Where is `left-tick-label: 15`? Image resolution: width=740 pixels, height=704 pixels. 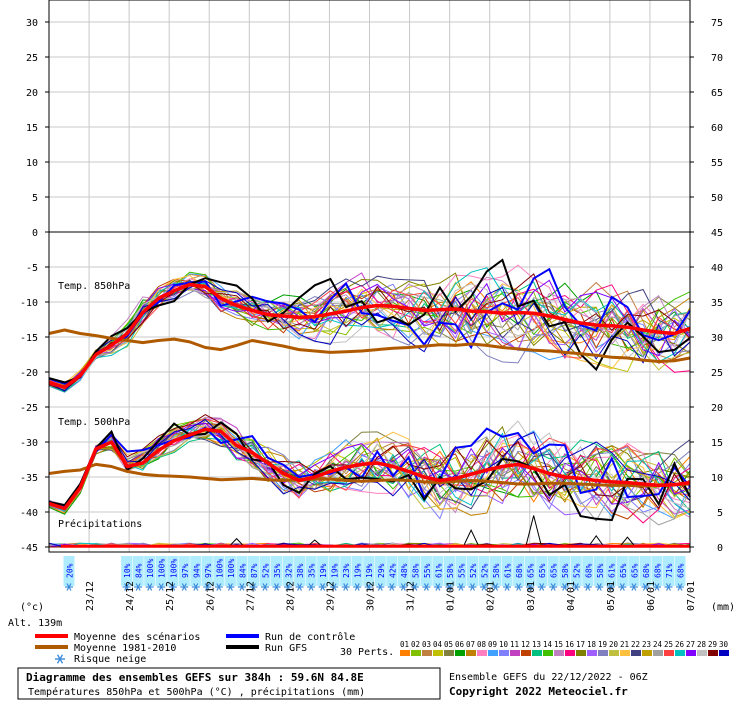
left-tick-label: 15 is located at coordinates (32, 128).